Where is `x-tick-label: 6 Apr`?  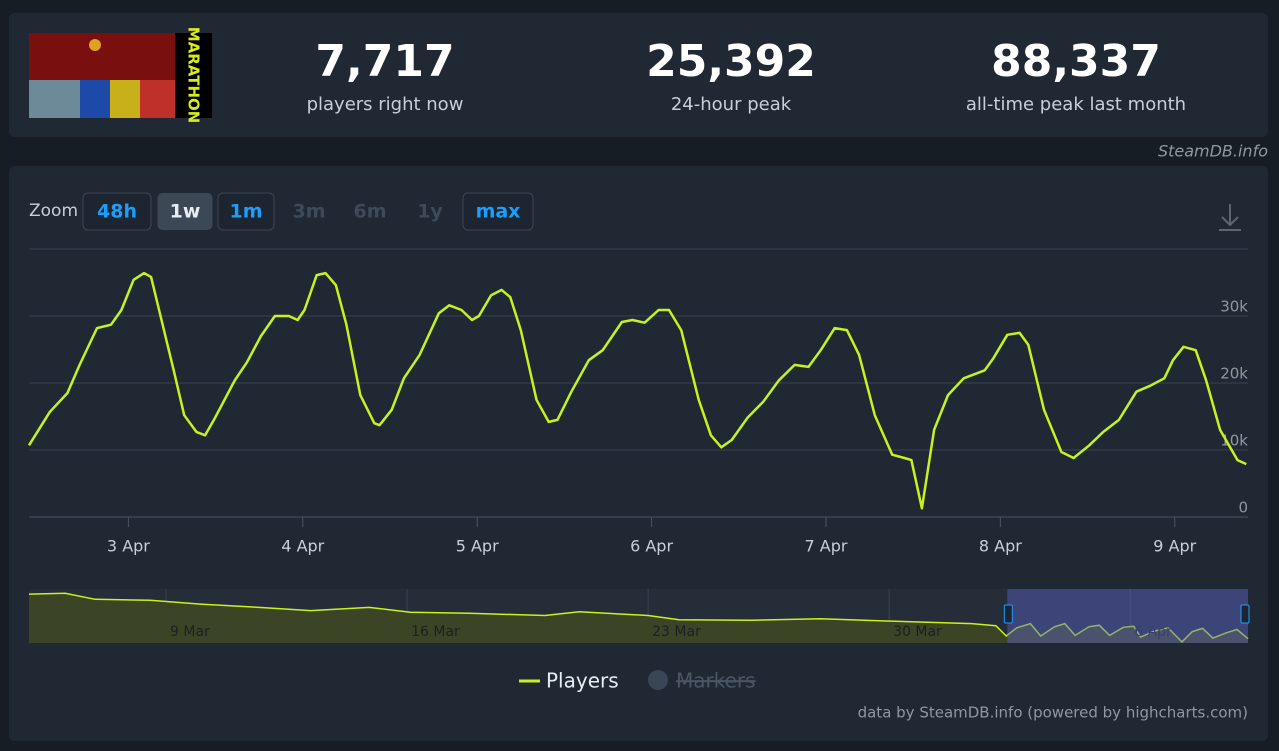
x-tick-label: 6 Apr is located at coordinates (651, 546).